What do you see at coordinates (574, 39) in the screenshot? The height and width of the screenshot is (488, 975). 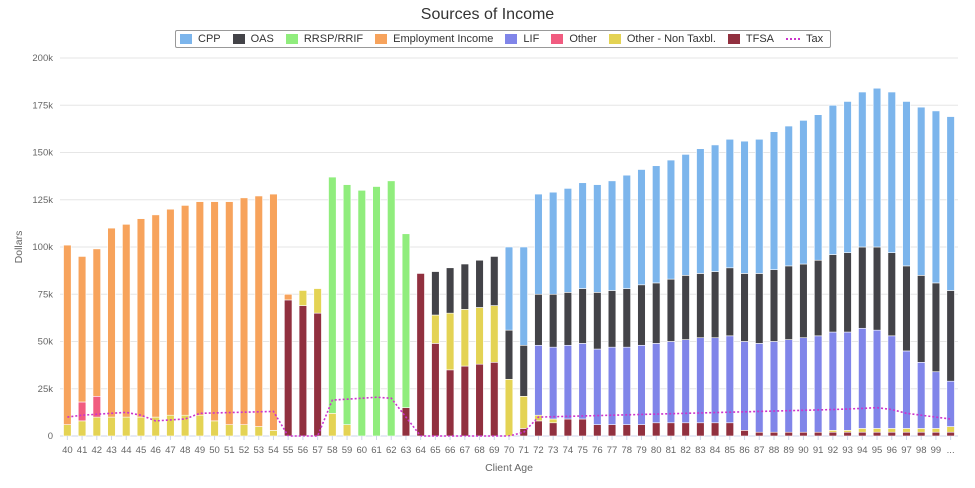 I see `legend-item-other: Other` at bounding box center [574, 39].